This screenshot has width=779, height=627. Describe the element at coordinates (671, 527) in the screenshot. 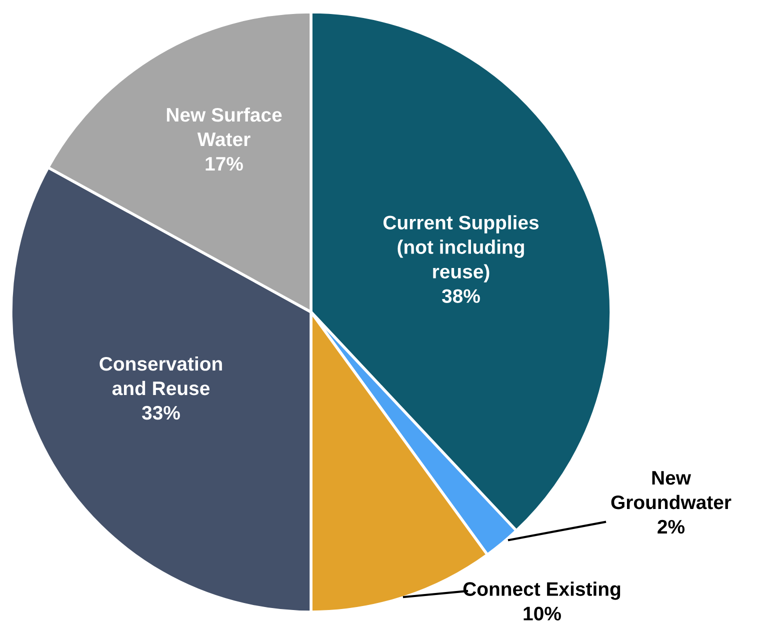

I see `data-label: 2%` at that location.